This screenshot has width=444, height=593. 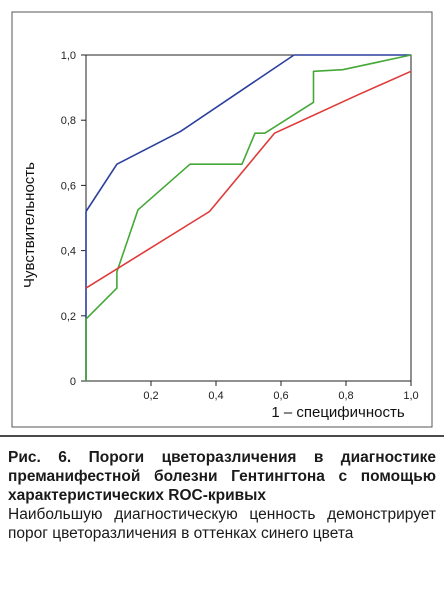 I want to click on y-tick-label: 0,2, so click(x=68, y=317).